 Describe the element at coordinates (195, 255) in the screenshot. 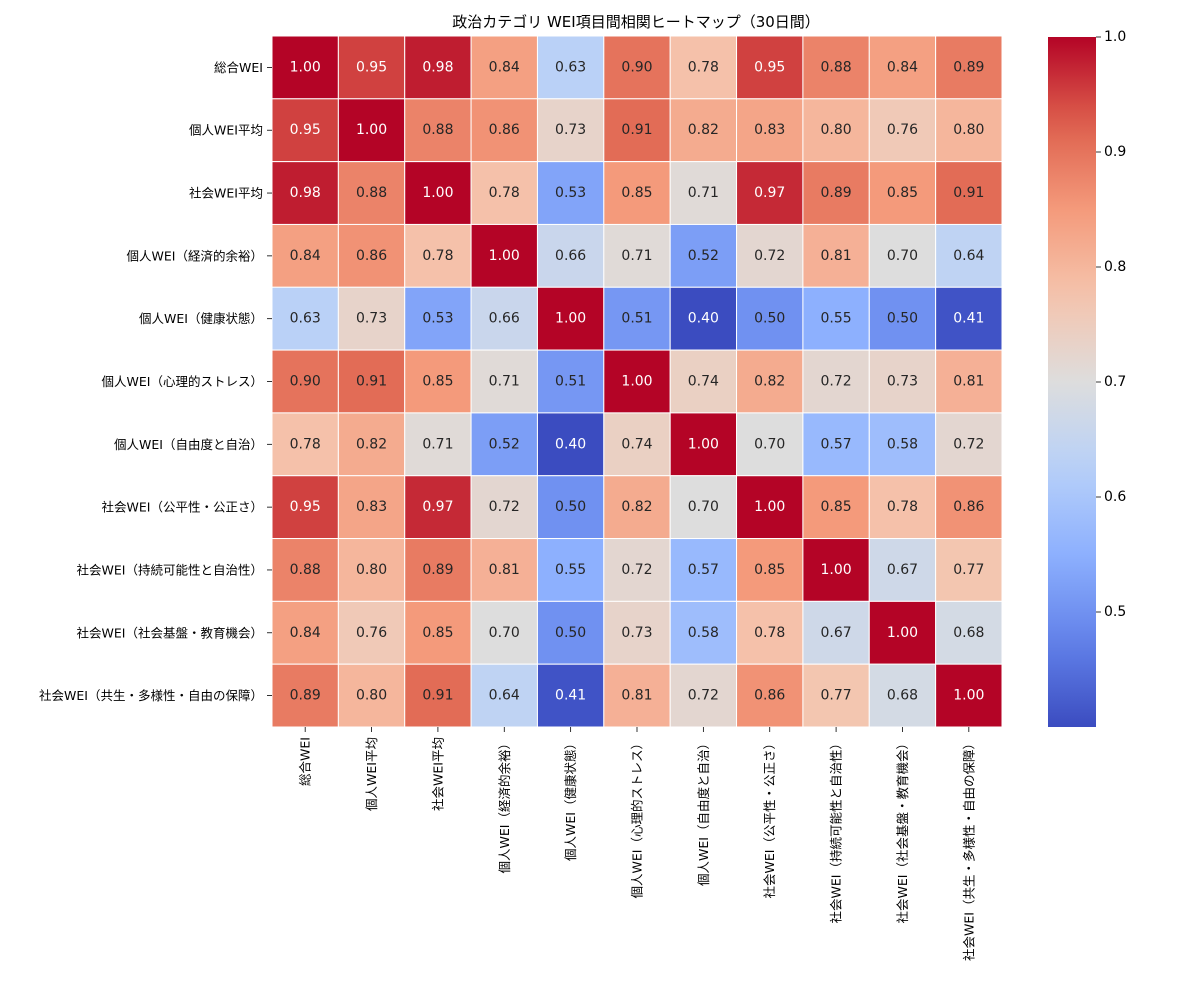

I see `y-tick-label: 個人WEI（経済的余裕）` at that location.